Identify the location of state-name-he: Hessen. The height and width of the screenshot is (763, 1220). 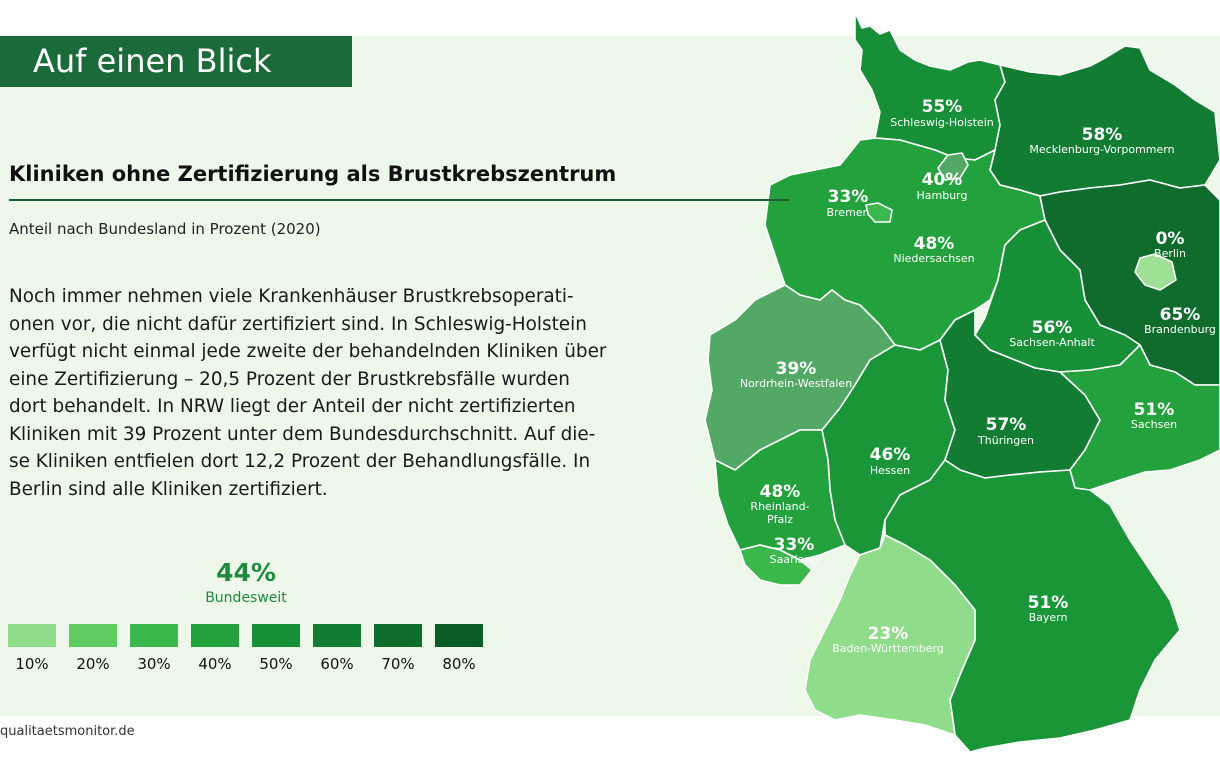
(890, 470).